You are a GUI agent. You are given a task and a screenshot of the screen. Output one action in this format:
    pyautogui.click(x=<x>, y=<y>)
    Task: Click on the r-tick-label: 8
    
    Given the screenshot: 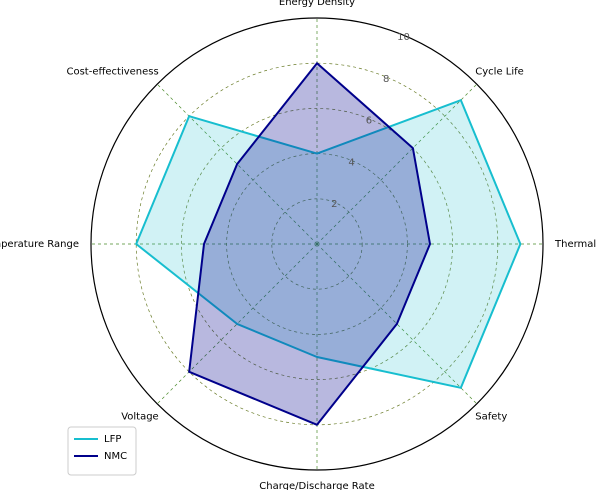 What is the action you would take?
    pyautogui.click(x=386, y=79)
    